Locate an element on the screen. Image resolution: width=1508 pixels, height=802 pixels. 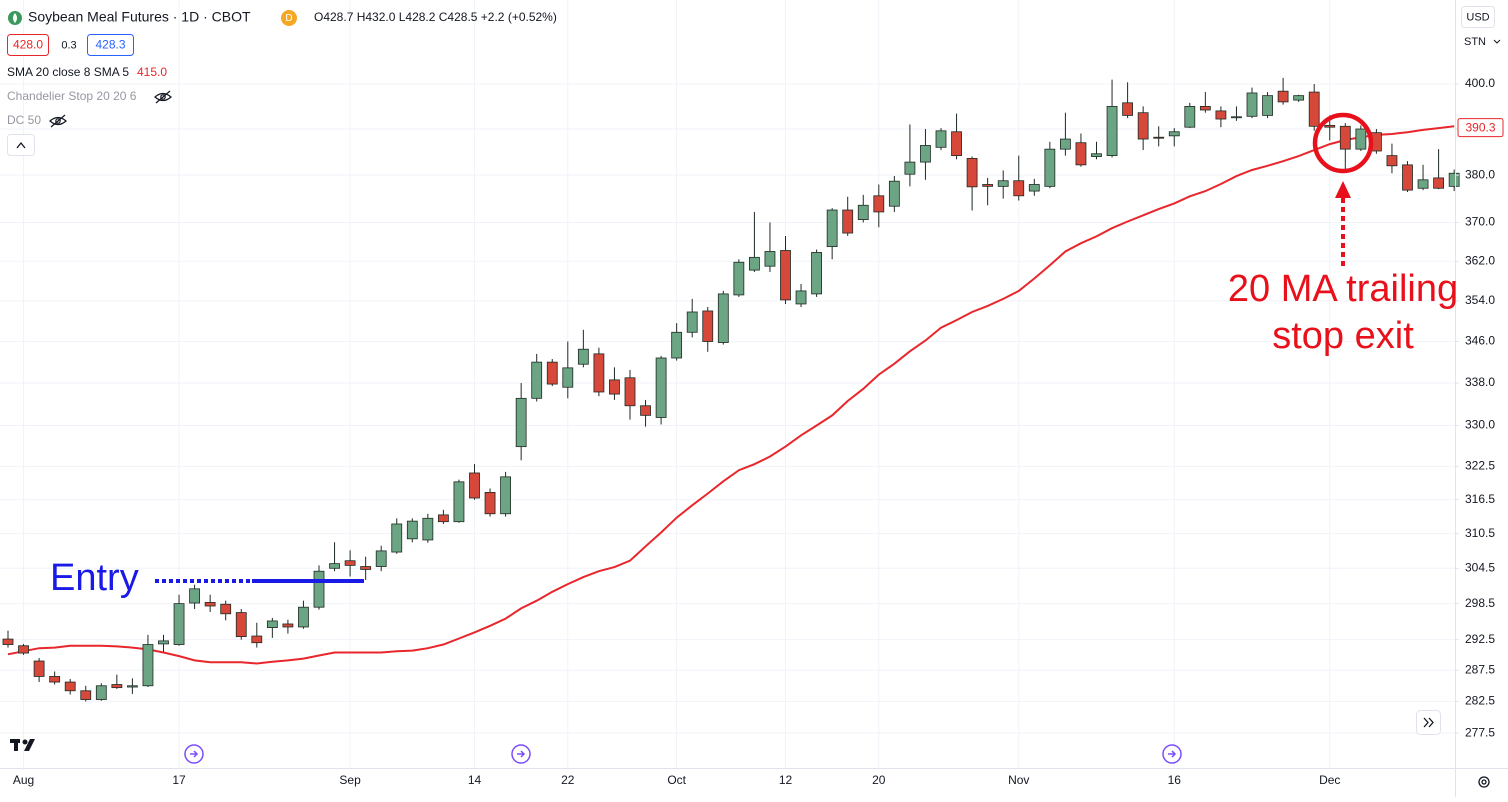
x-tick-label: Aug is located at coordinates (23, 780).